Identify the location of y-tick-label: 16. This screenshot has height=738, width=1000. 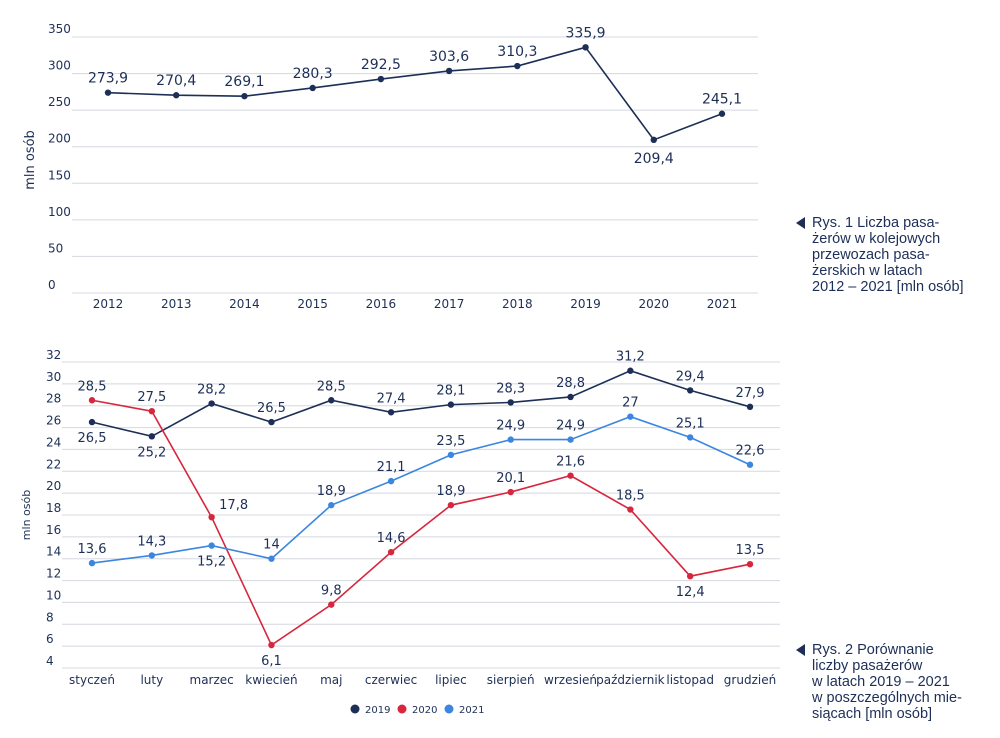
(53, 530).